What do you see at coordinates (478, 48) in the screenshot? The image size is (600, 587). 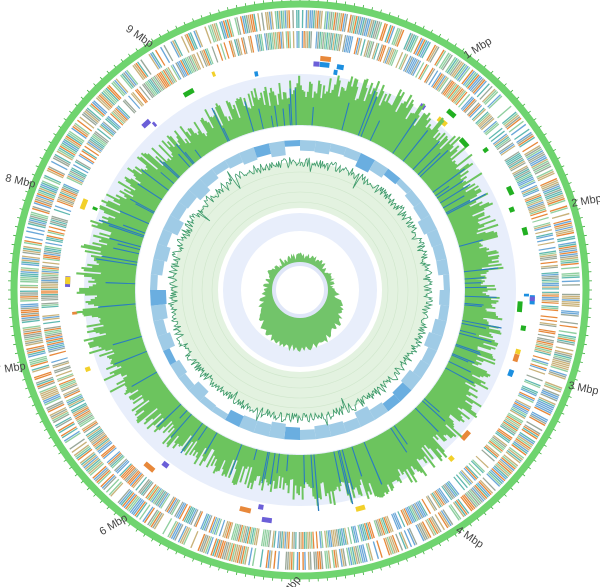 I see `scale-label: 1 Mbp` at bounding box center [478, 48].